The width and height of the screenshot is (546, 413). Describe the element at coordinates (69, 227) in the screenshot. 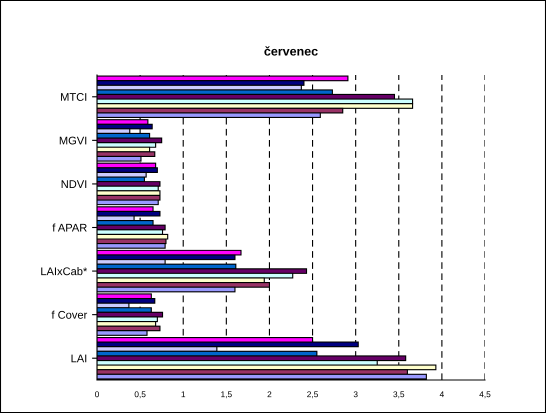

I see `y-tick-label: f APAR` at that location.